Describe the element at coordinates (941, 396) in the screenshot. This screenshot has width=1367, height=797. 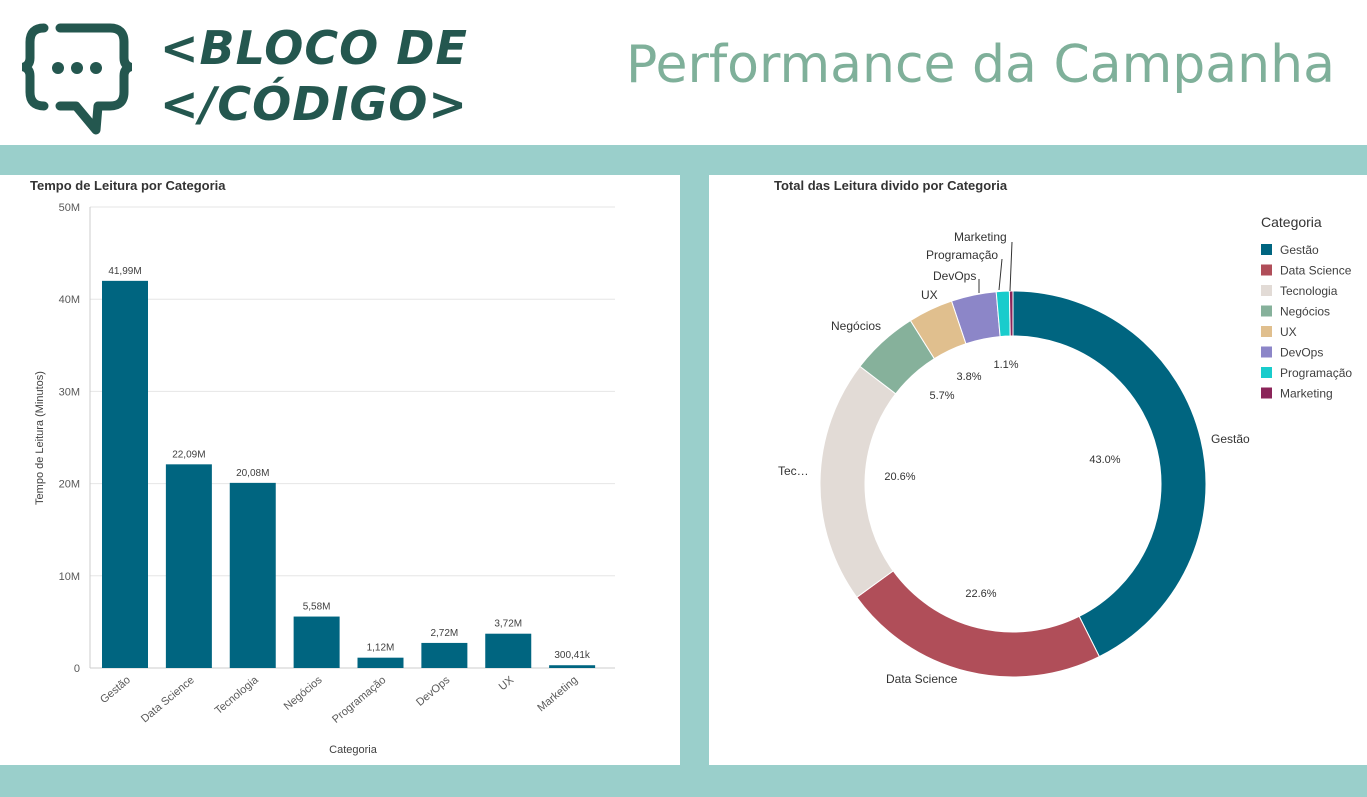
I see `slice-percent-label: 5.7%` at that location.